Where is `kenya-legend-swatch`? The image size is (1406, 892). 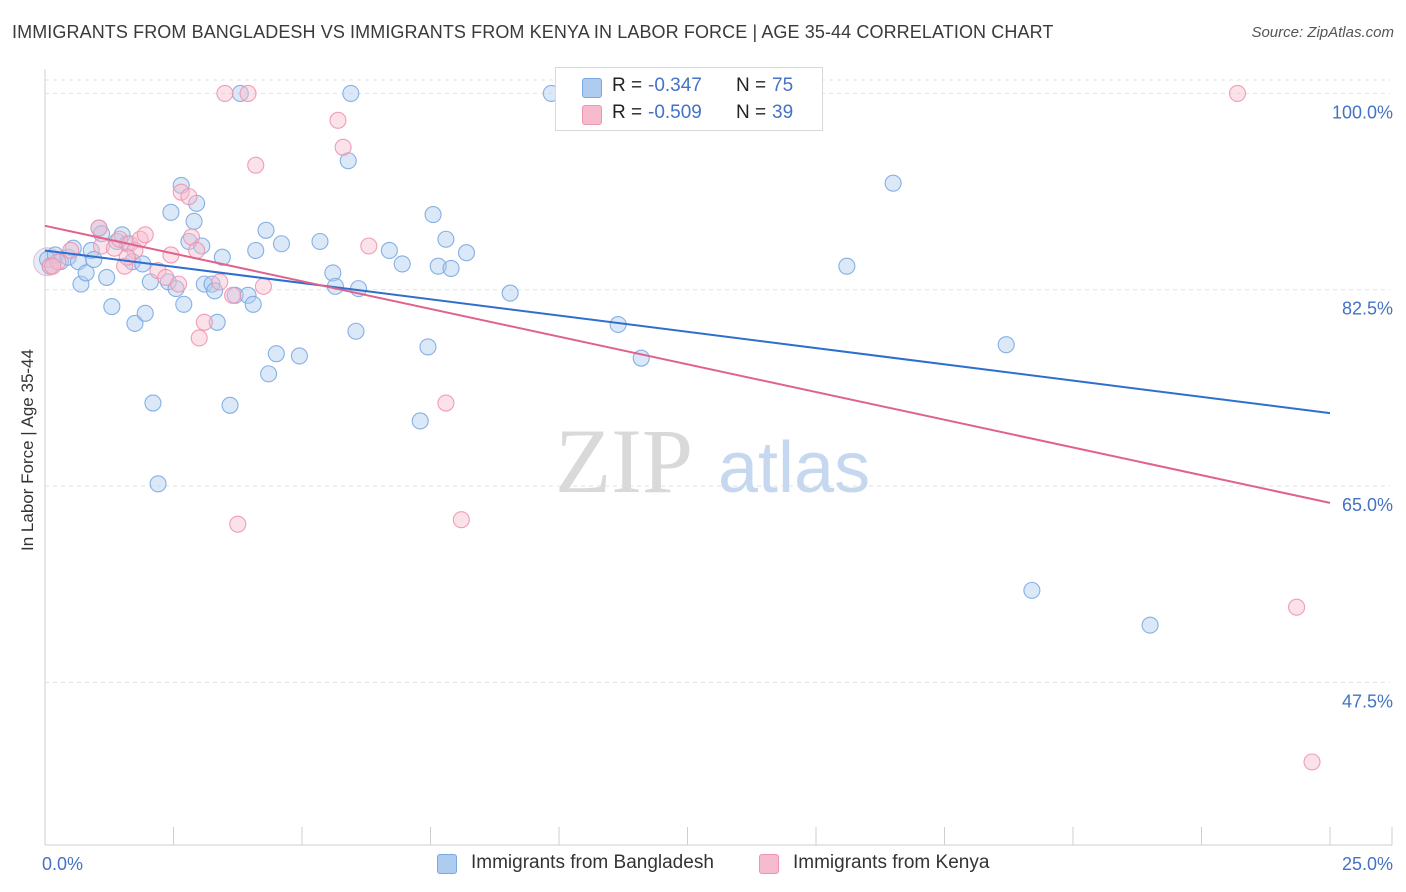
kenya-legend-swatch is located at coordinates (769, 864).